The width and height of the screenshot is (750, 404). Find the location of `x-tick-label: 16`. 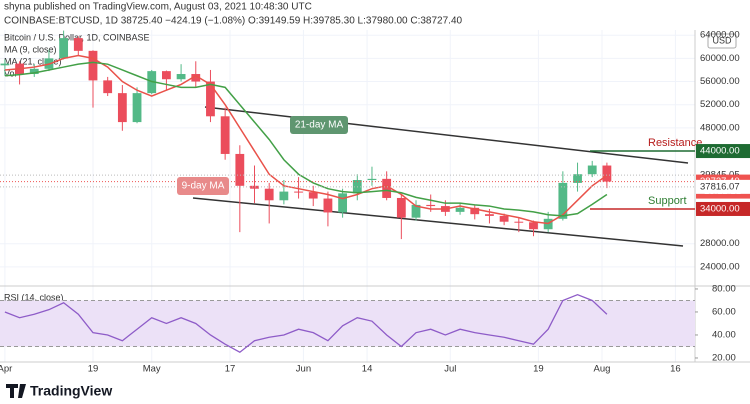

x-tick-label: 16 is located at coordinates (675, 369).